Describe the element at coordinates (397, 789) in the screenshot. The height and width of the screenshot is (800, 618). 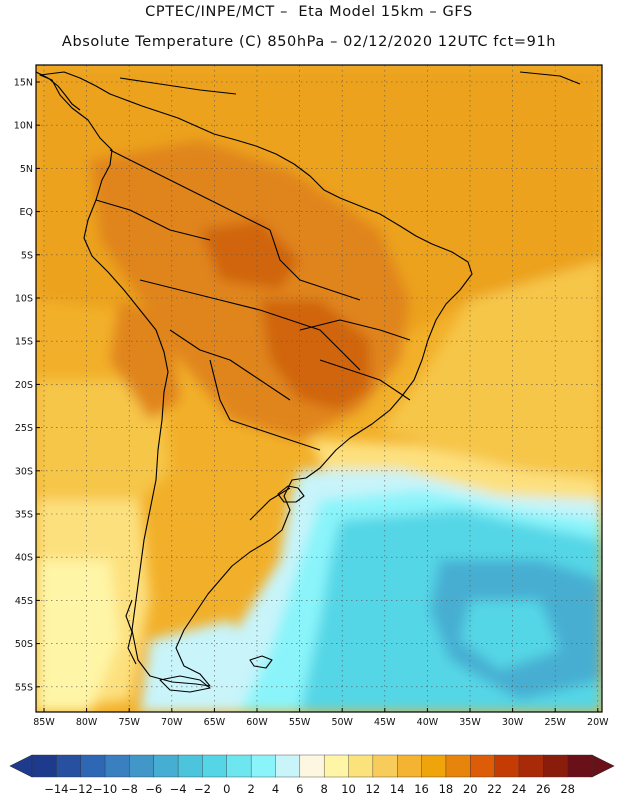
I see `colorbar-label: 14` at that location.